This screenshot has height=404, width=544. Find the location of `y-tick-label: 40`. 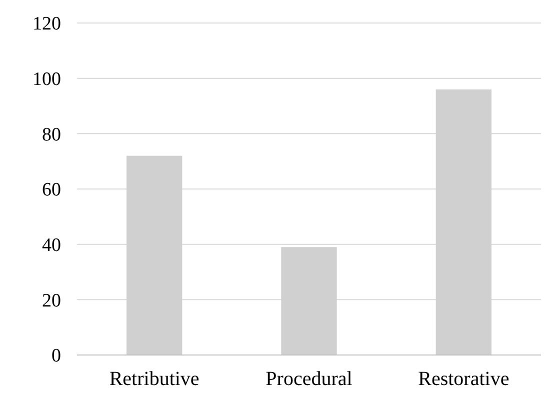

y-tick-label: 40 is located at coordinates (51, 245).